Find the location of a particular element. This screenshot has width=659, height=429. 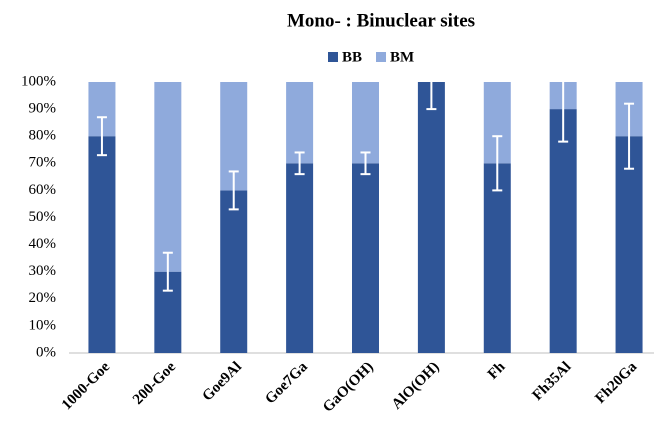

y-tick-label: 70% is located at coordinates (43, 163).